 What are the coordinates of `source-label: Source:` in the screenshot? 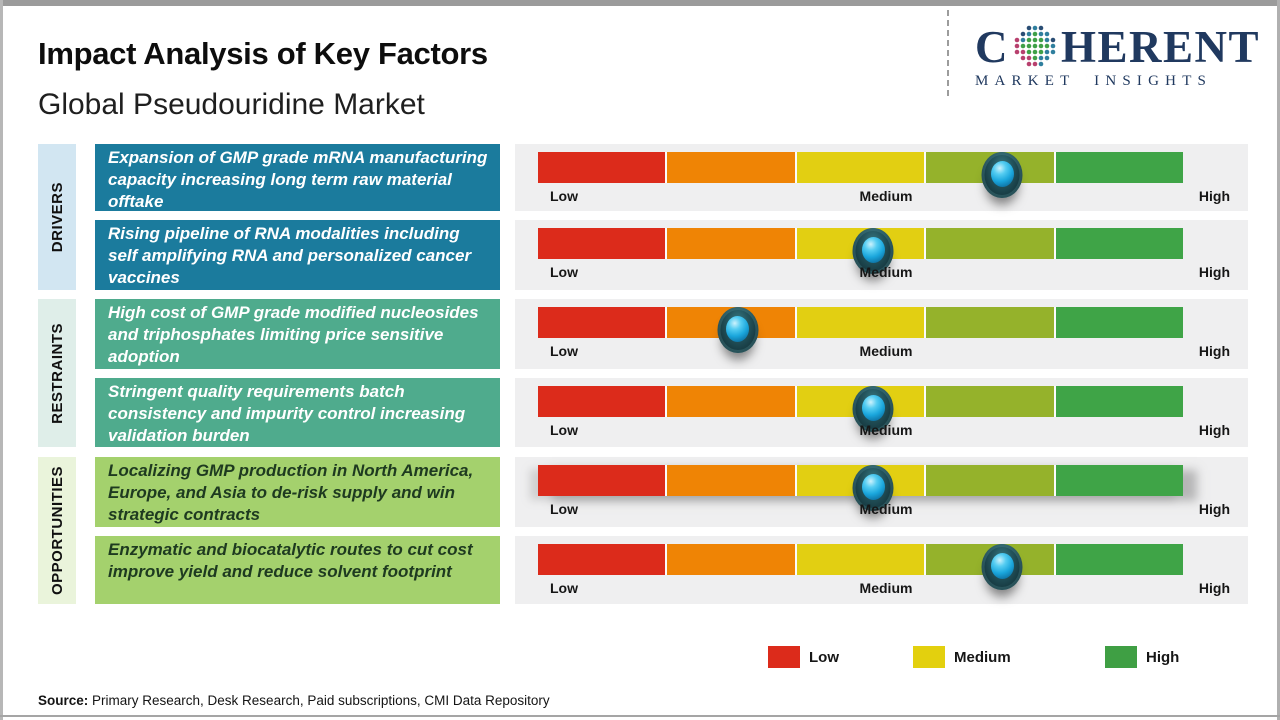 It's located at (63, 700).